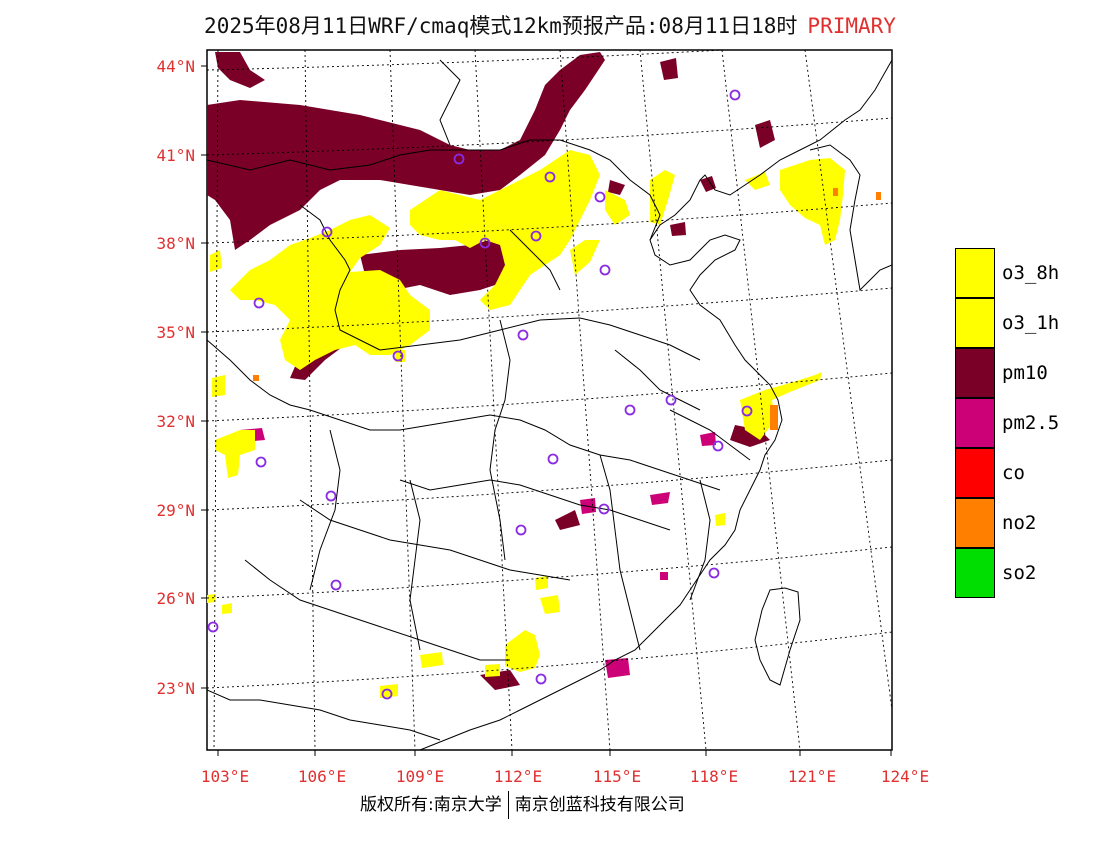 Image resolution: width=1100 pixels, height=850 pixels. I want to click on lat-label: 26°N, so click(175, 598).